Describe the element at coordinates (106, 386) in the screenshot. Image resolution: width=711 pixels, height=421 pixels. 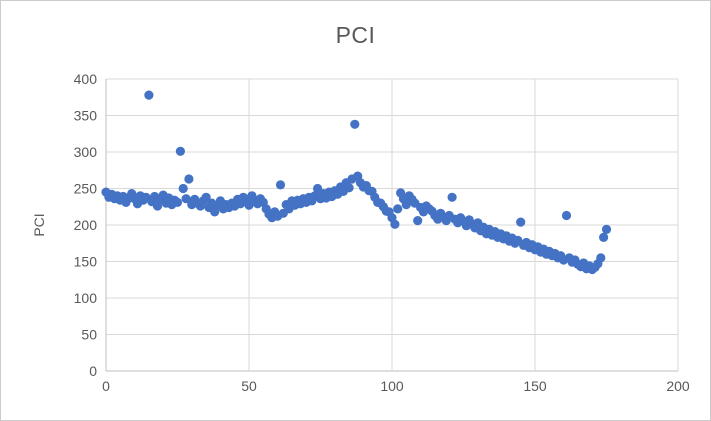
I see `x-tick-label: 0` at that location.